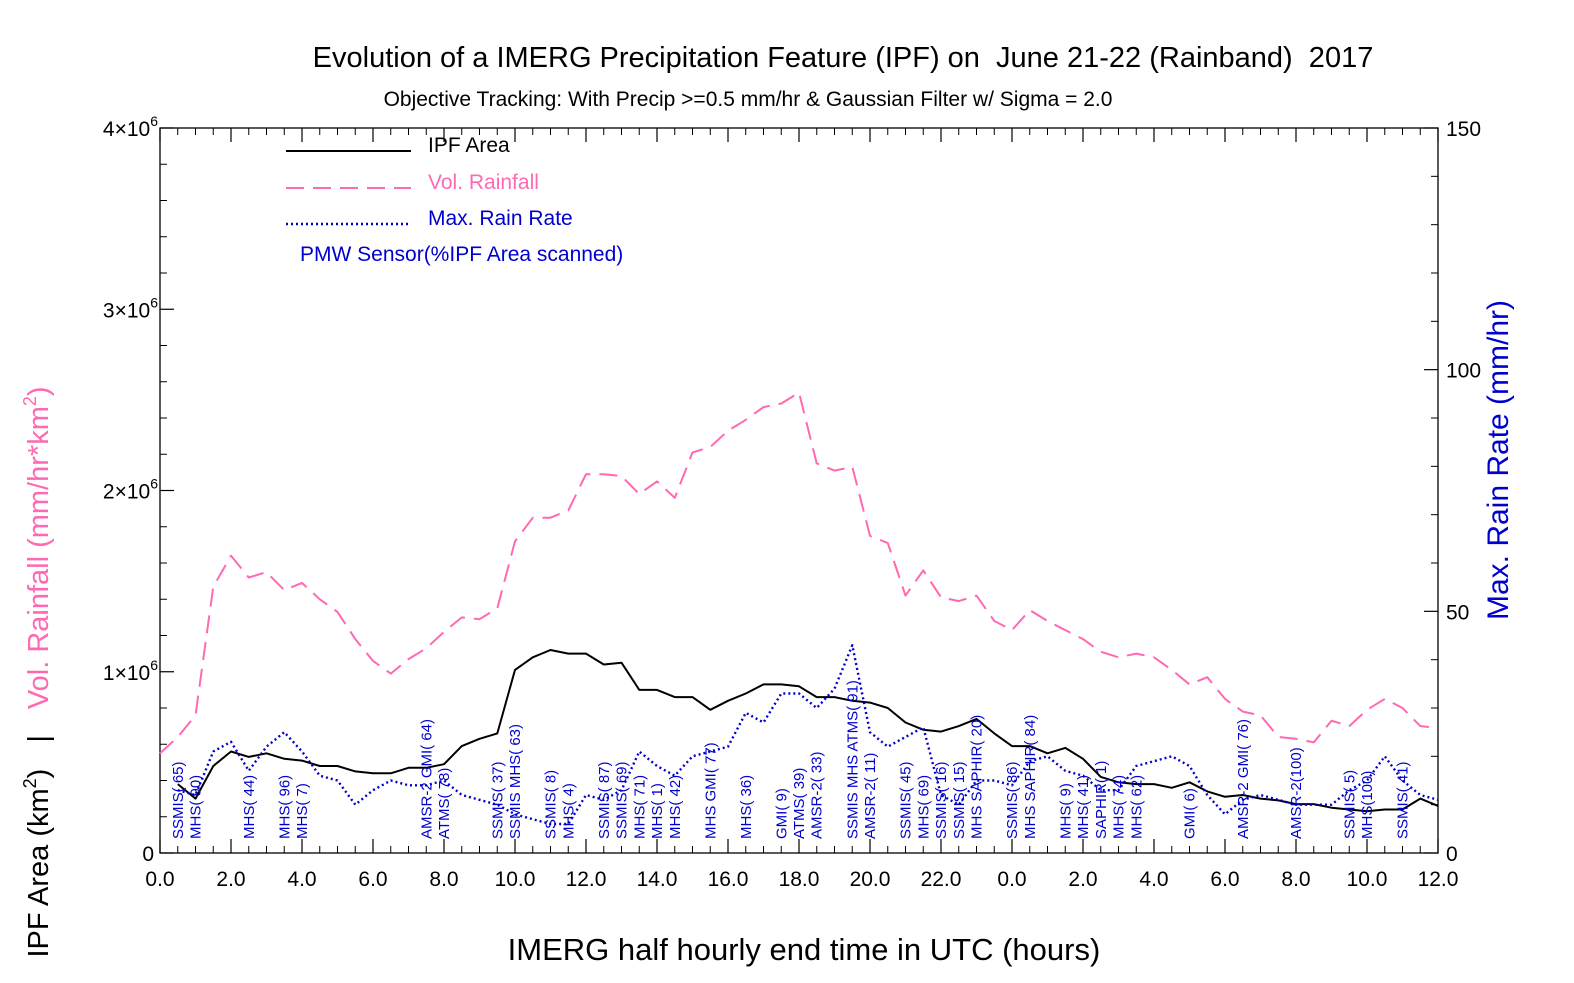  What do you see at coordinates (817, 795) in the screenshot?
I see `sensor-label: AMSR-2( 33)` at bounding box center [817, 795].